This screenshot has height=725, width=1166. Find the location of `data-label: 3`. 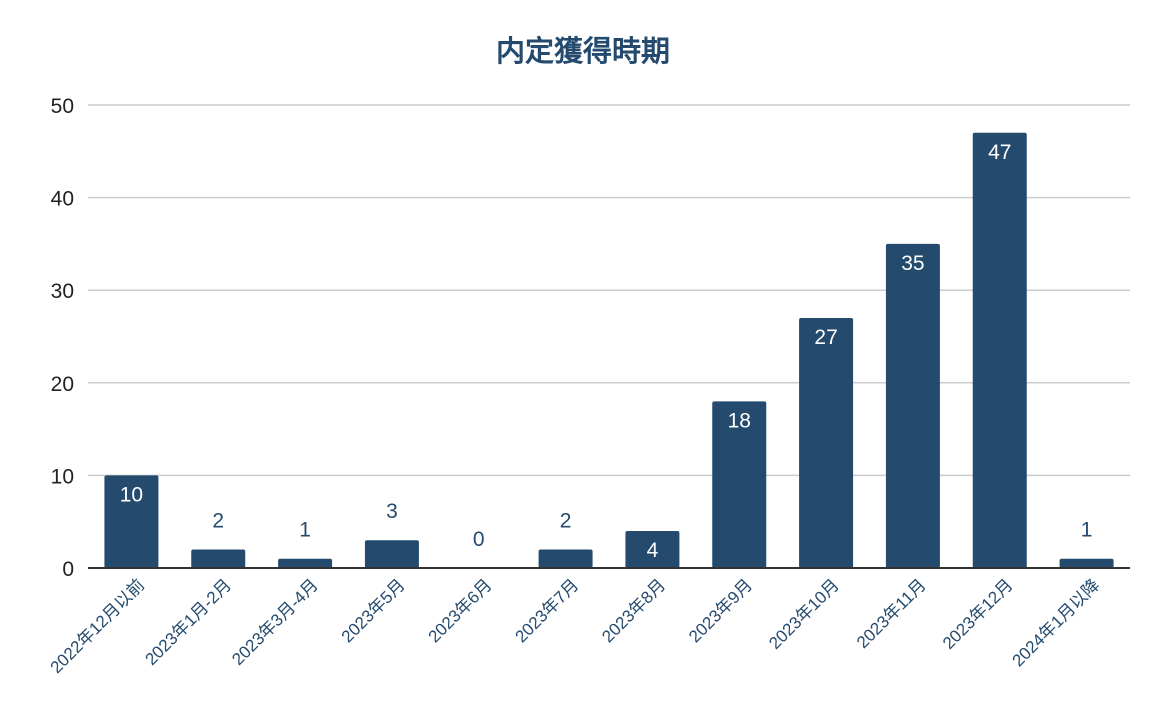

data-label: 3 is located at coordinates (392, 511).